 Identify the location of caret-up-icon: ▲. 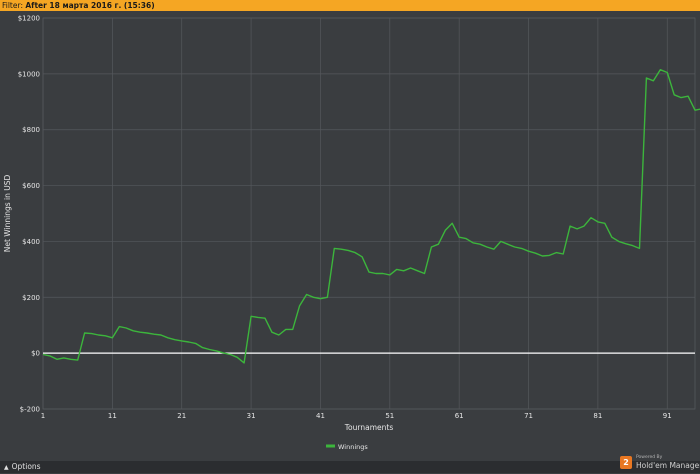
(6, 467).